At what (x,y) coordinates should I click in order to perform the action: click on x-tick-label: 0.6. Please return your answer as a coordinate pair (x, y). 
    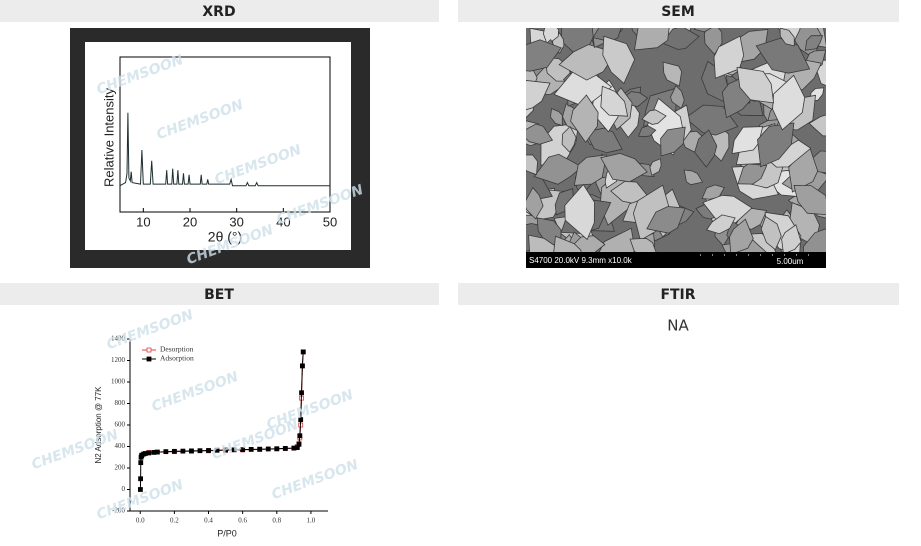
    Looking at the image, I should click on (242, 521).